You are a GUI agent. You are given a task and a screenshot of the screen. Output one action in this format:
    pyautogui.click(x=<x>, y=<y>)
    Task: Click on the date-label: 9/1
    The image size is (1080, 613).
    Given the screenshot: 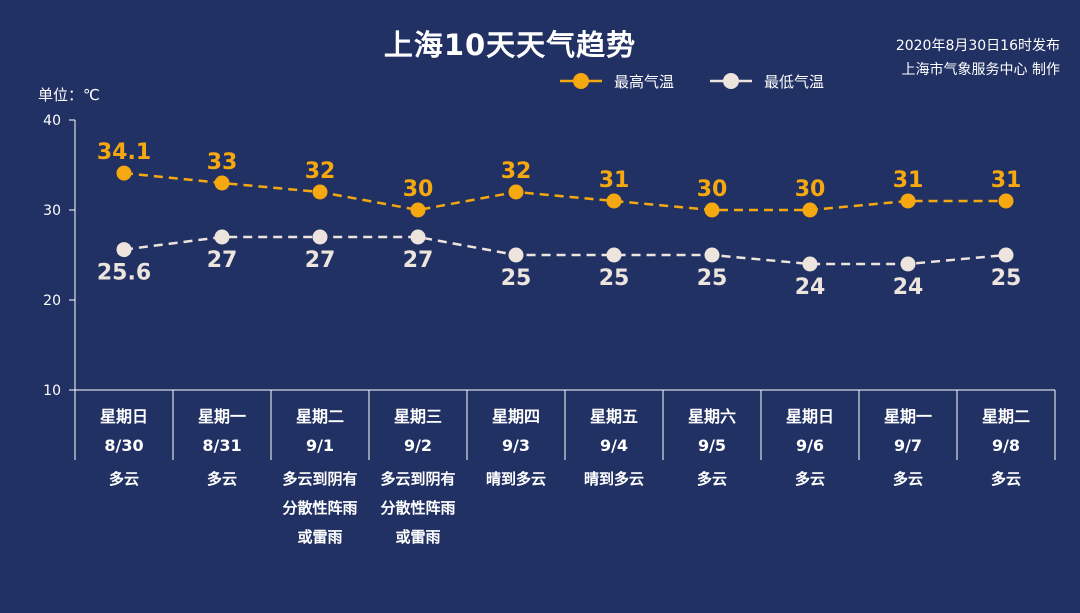 What is the action you would take?
    pyautogui.click(x=320, y=445)
    